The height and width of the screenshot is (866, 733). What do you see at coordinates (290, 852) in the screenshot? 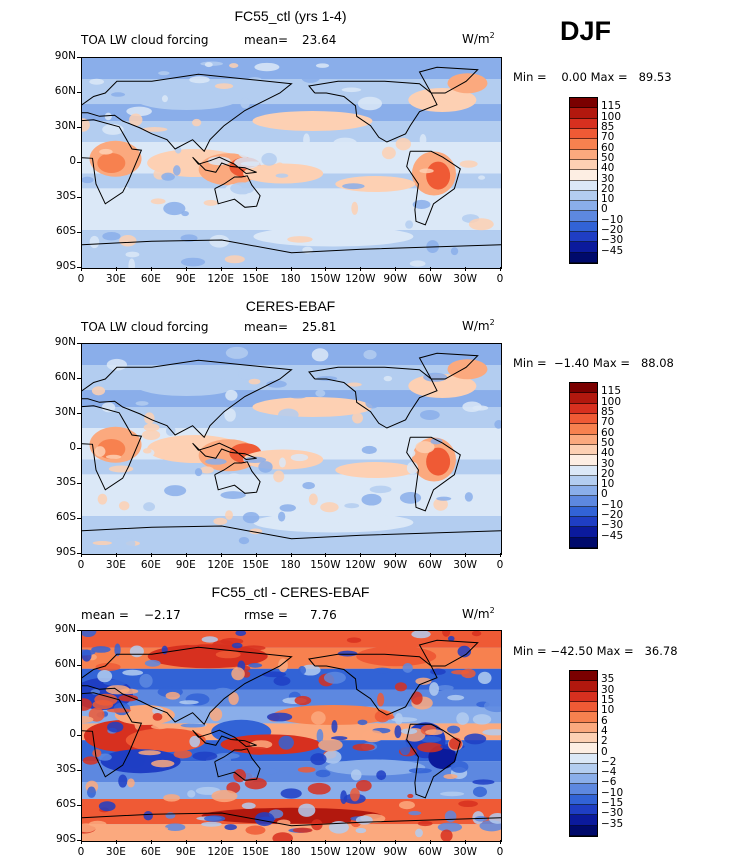
I see `x-tick-label: 180` at bounding box center [290, 852].